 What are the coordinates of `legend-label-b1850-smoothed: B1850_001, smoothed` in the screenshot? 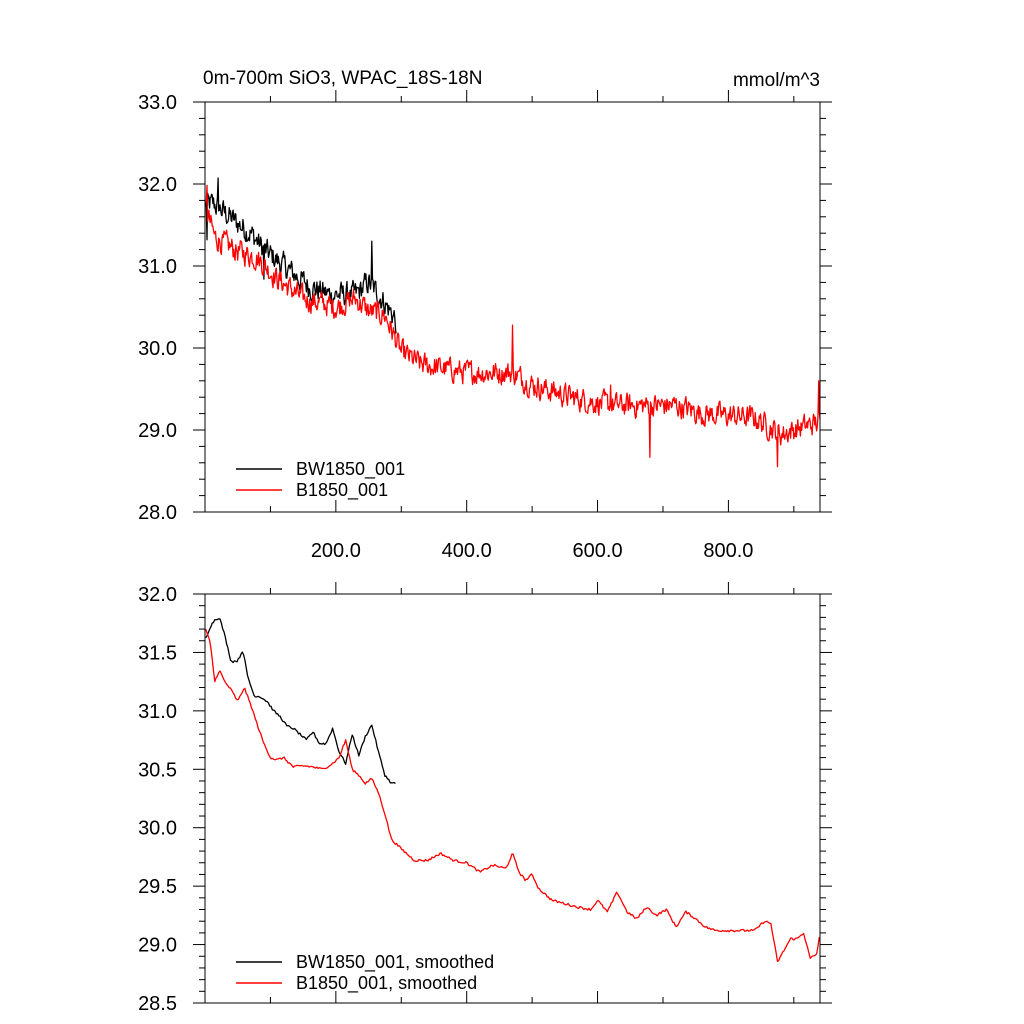 It's located at (386, 983).